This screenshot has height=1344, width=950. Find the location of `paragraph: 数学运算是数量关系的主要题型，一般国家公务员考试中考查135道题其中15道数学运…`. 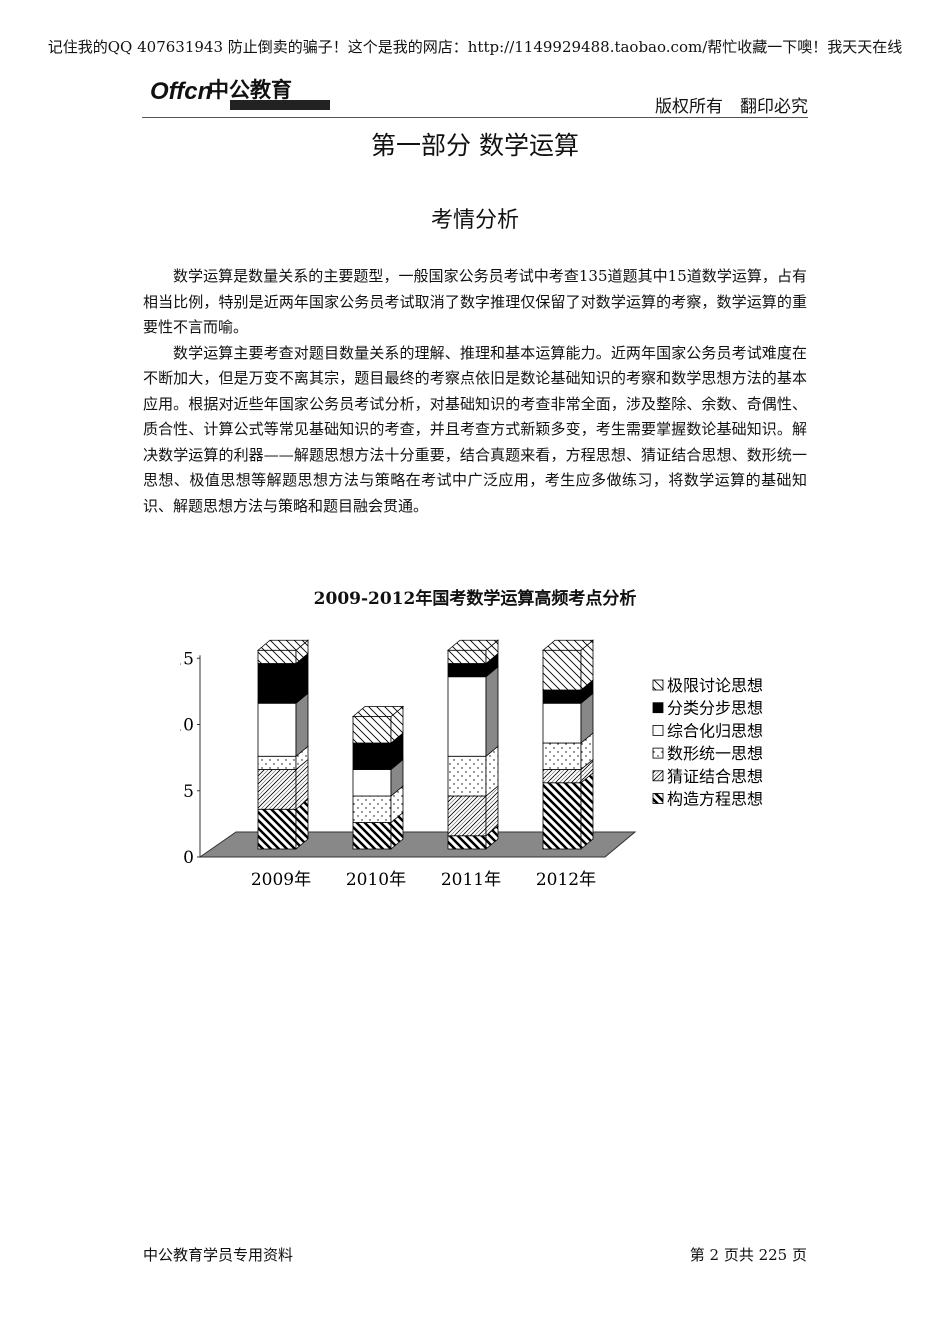

paragraph: 数学运算是数量关系的主要题型，一般国家公务员考试中考查135道题其中15道数学运… is located at coordinates (475, 301).